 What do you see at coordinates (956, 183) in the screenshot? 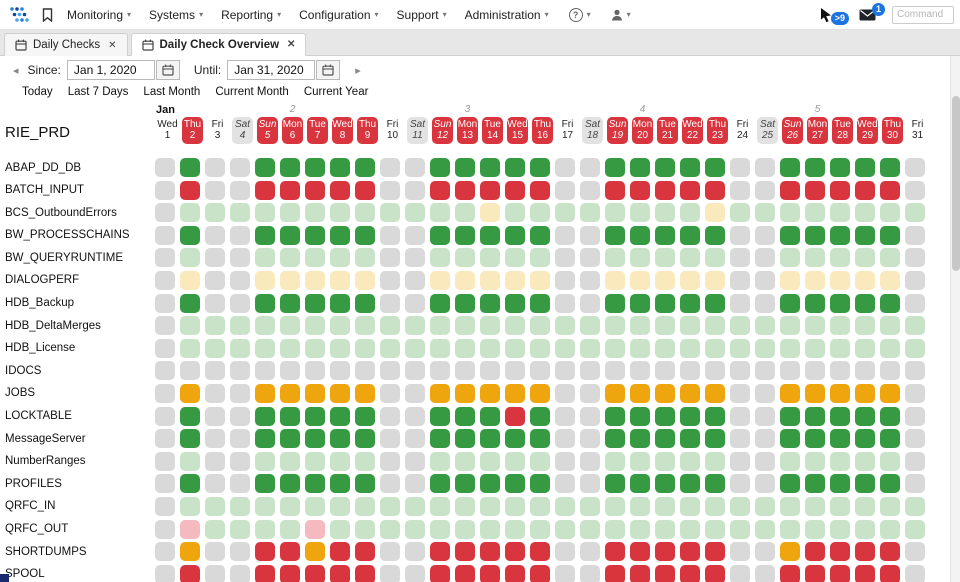
I see `scrollbar-thumb` at bounding box center [956, 183].